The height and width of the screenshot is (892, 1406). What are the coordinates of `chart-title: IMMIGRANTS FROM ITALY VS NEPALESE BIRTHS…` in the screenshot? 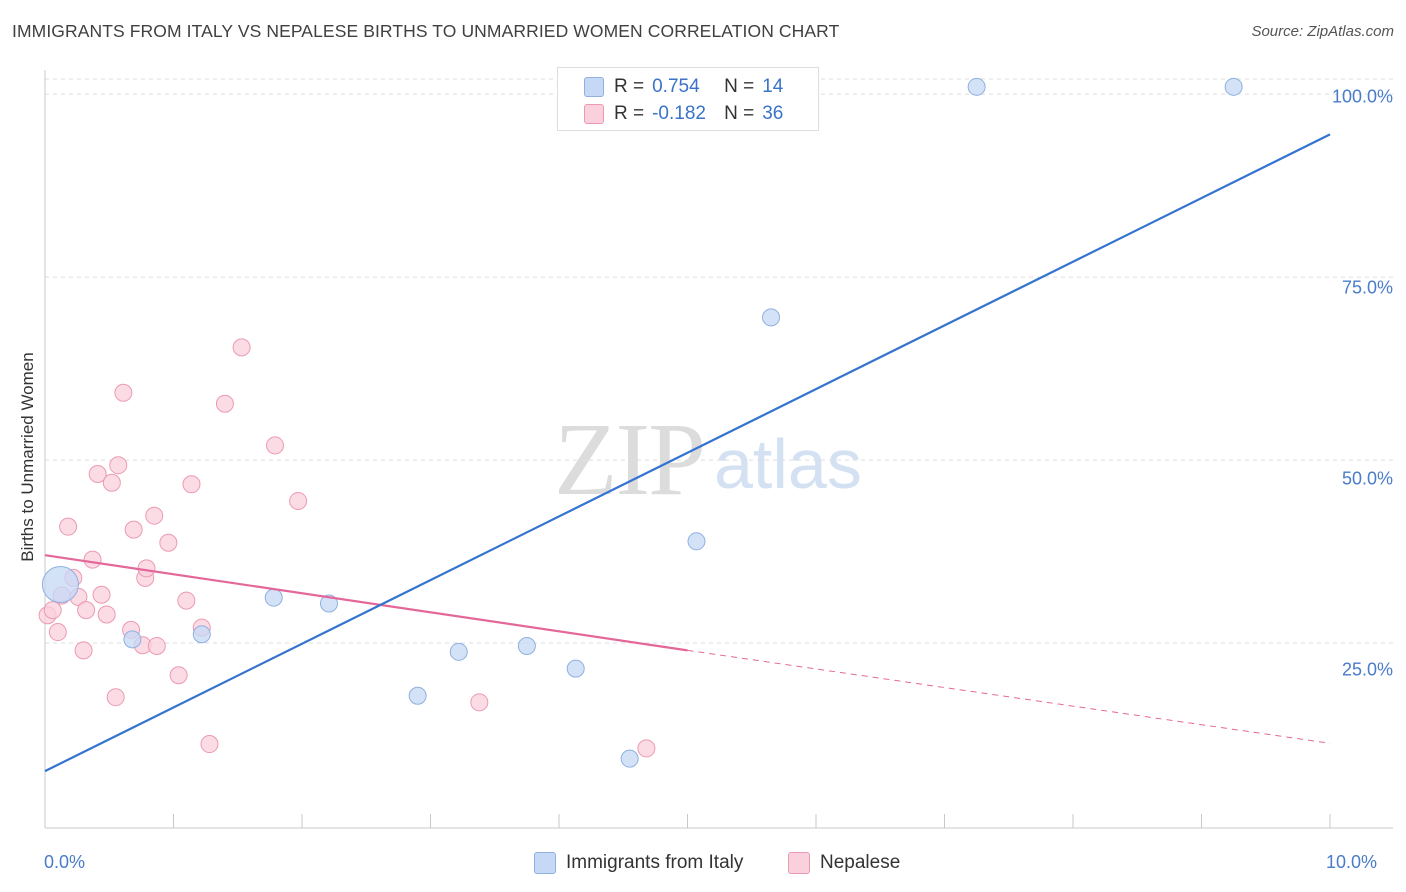 It's located at (426, 31).